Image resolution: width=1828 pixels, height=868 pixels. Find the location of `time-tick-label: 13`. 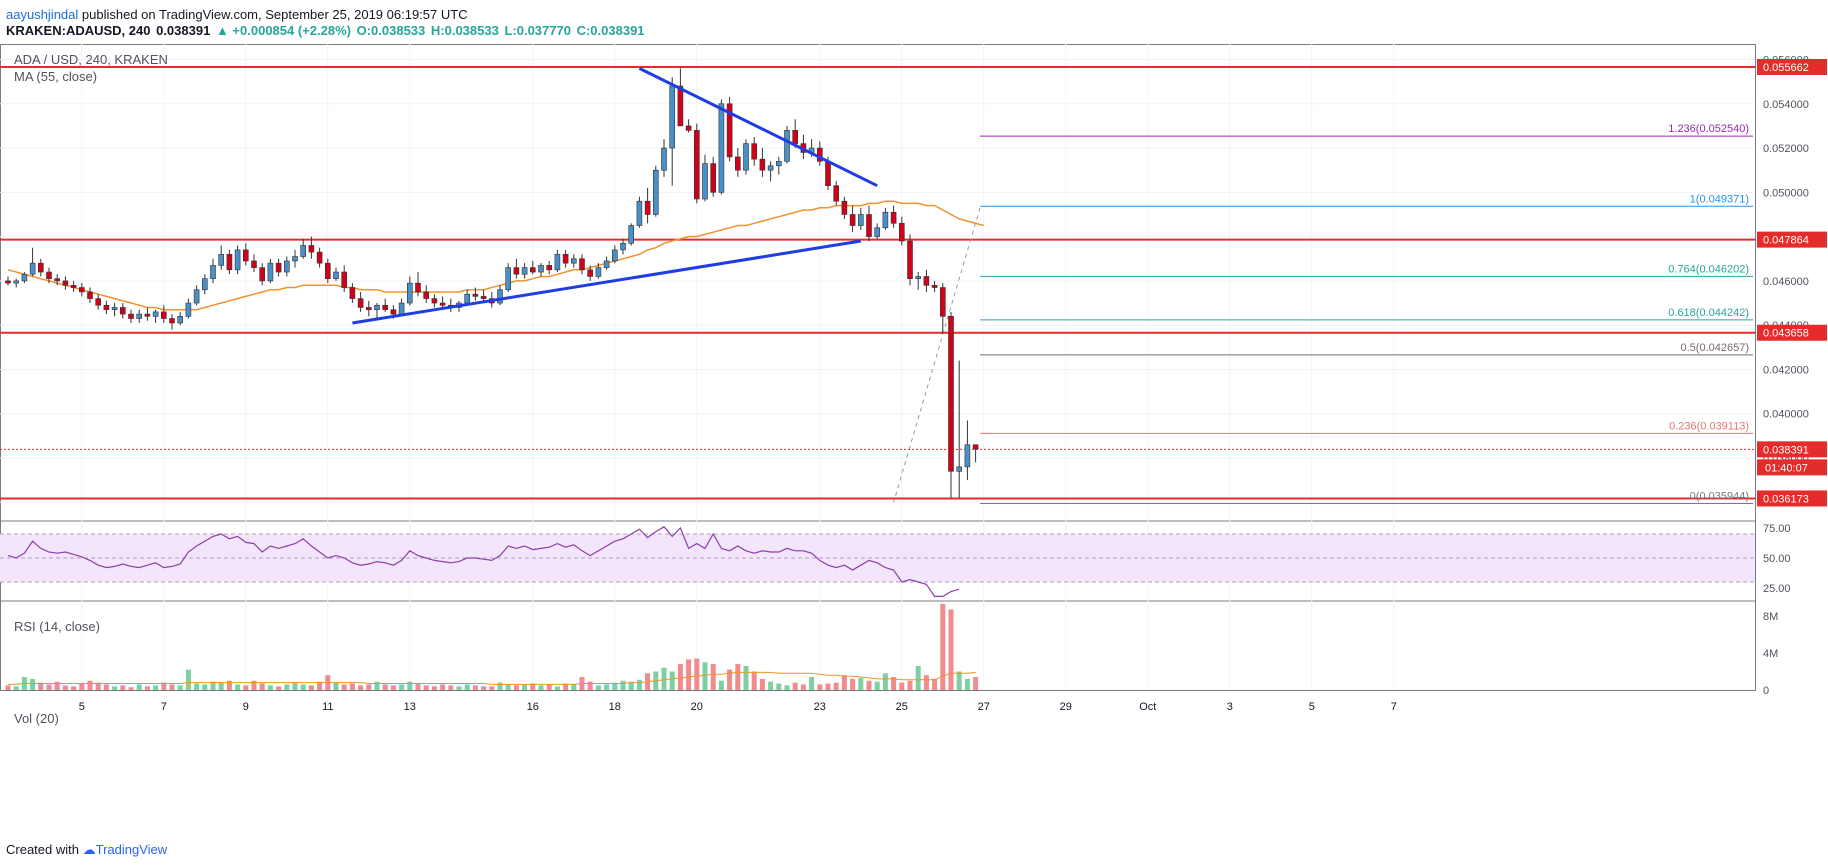

time-tick-label: 13 is located at coordinates (410, 707).